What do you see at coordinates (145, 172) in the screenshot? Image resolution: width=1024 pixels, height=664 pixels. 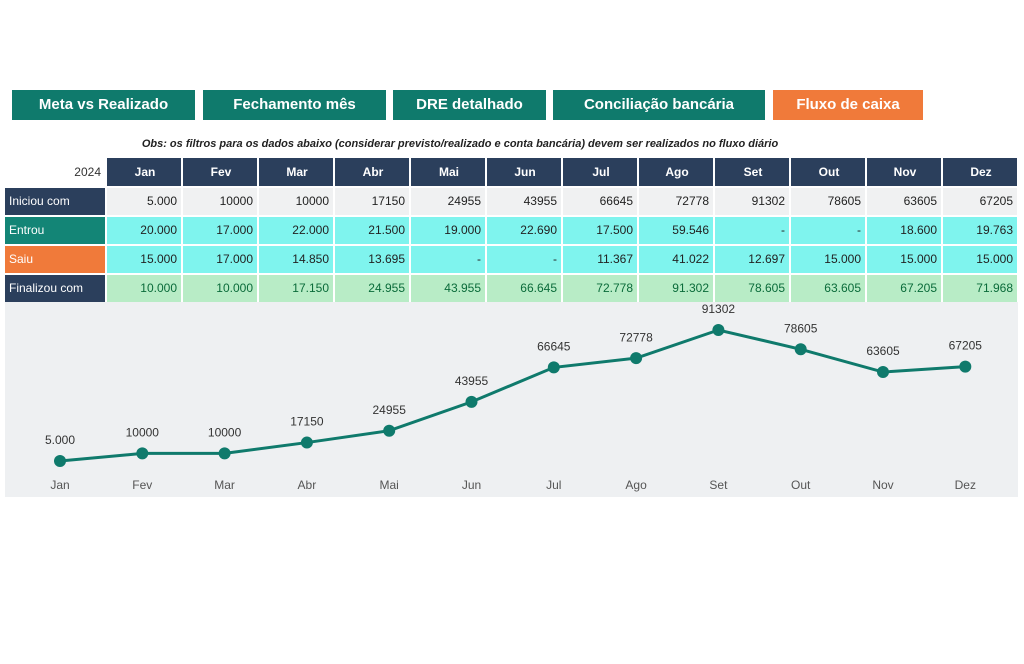 I see `header-label: Jan` at bounding box center [145, 172].